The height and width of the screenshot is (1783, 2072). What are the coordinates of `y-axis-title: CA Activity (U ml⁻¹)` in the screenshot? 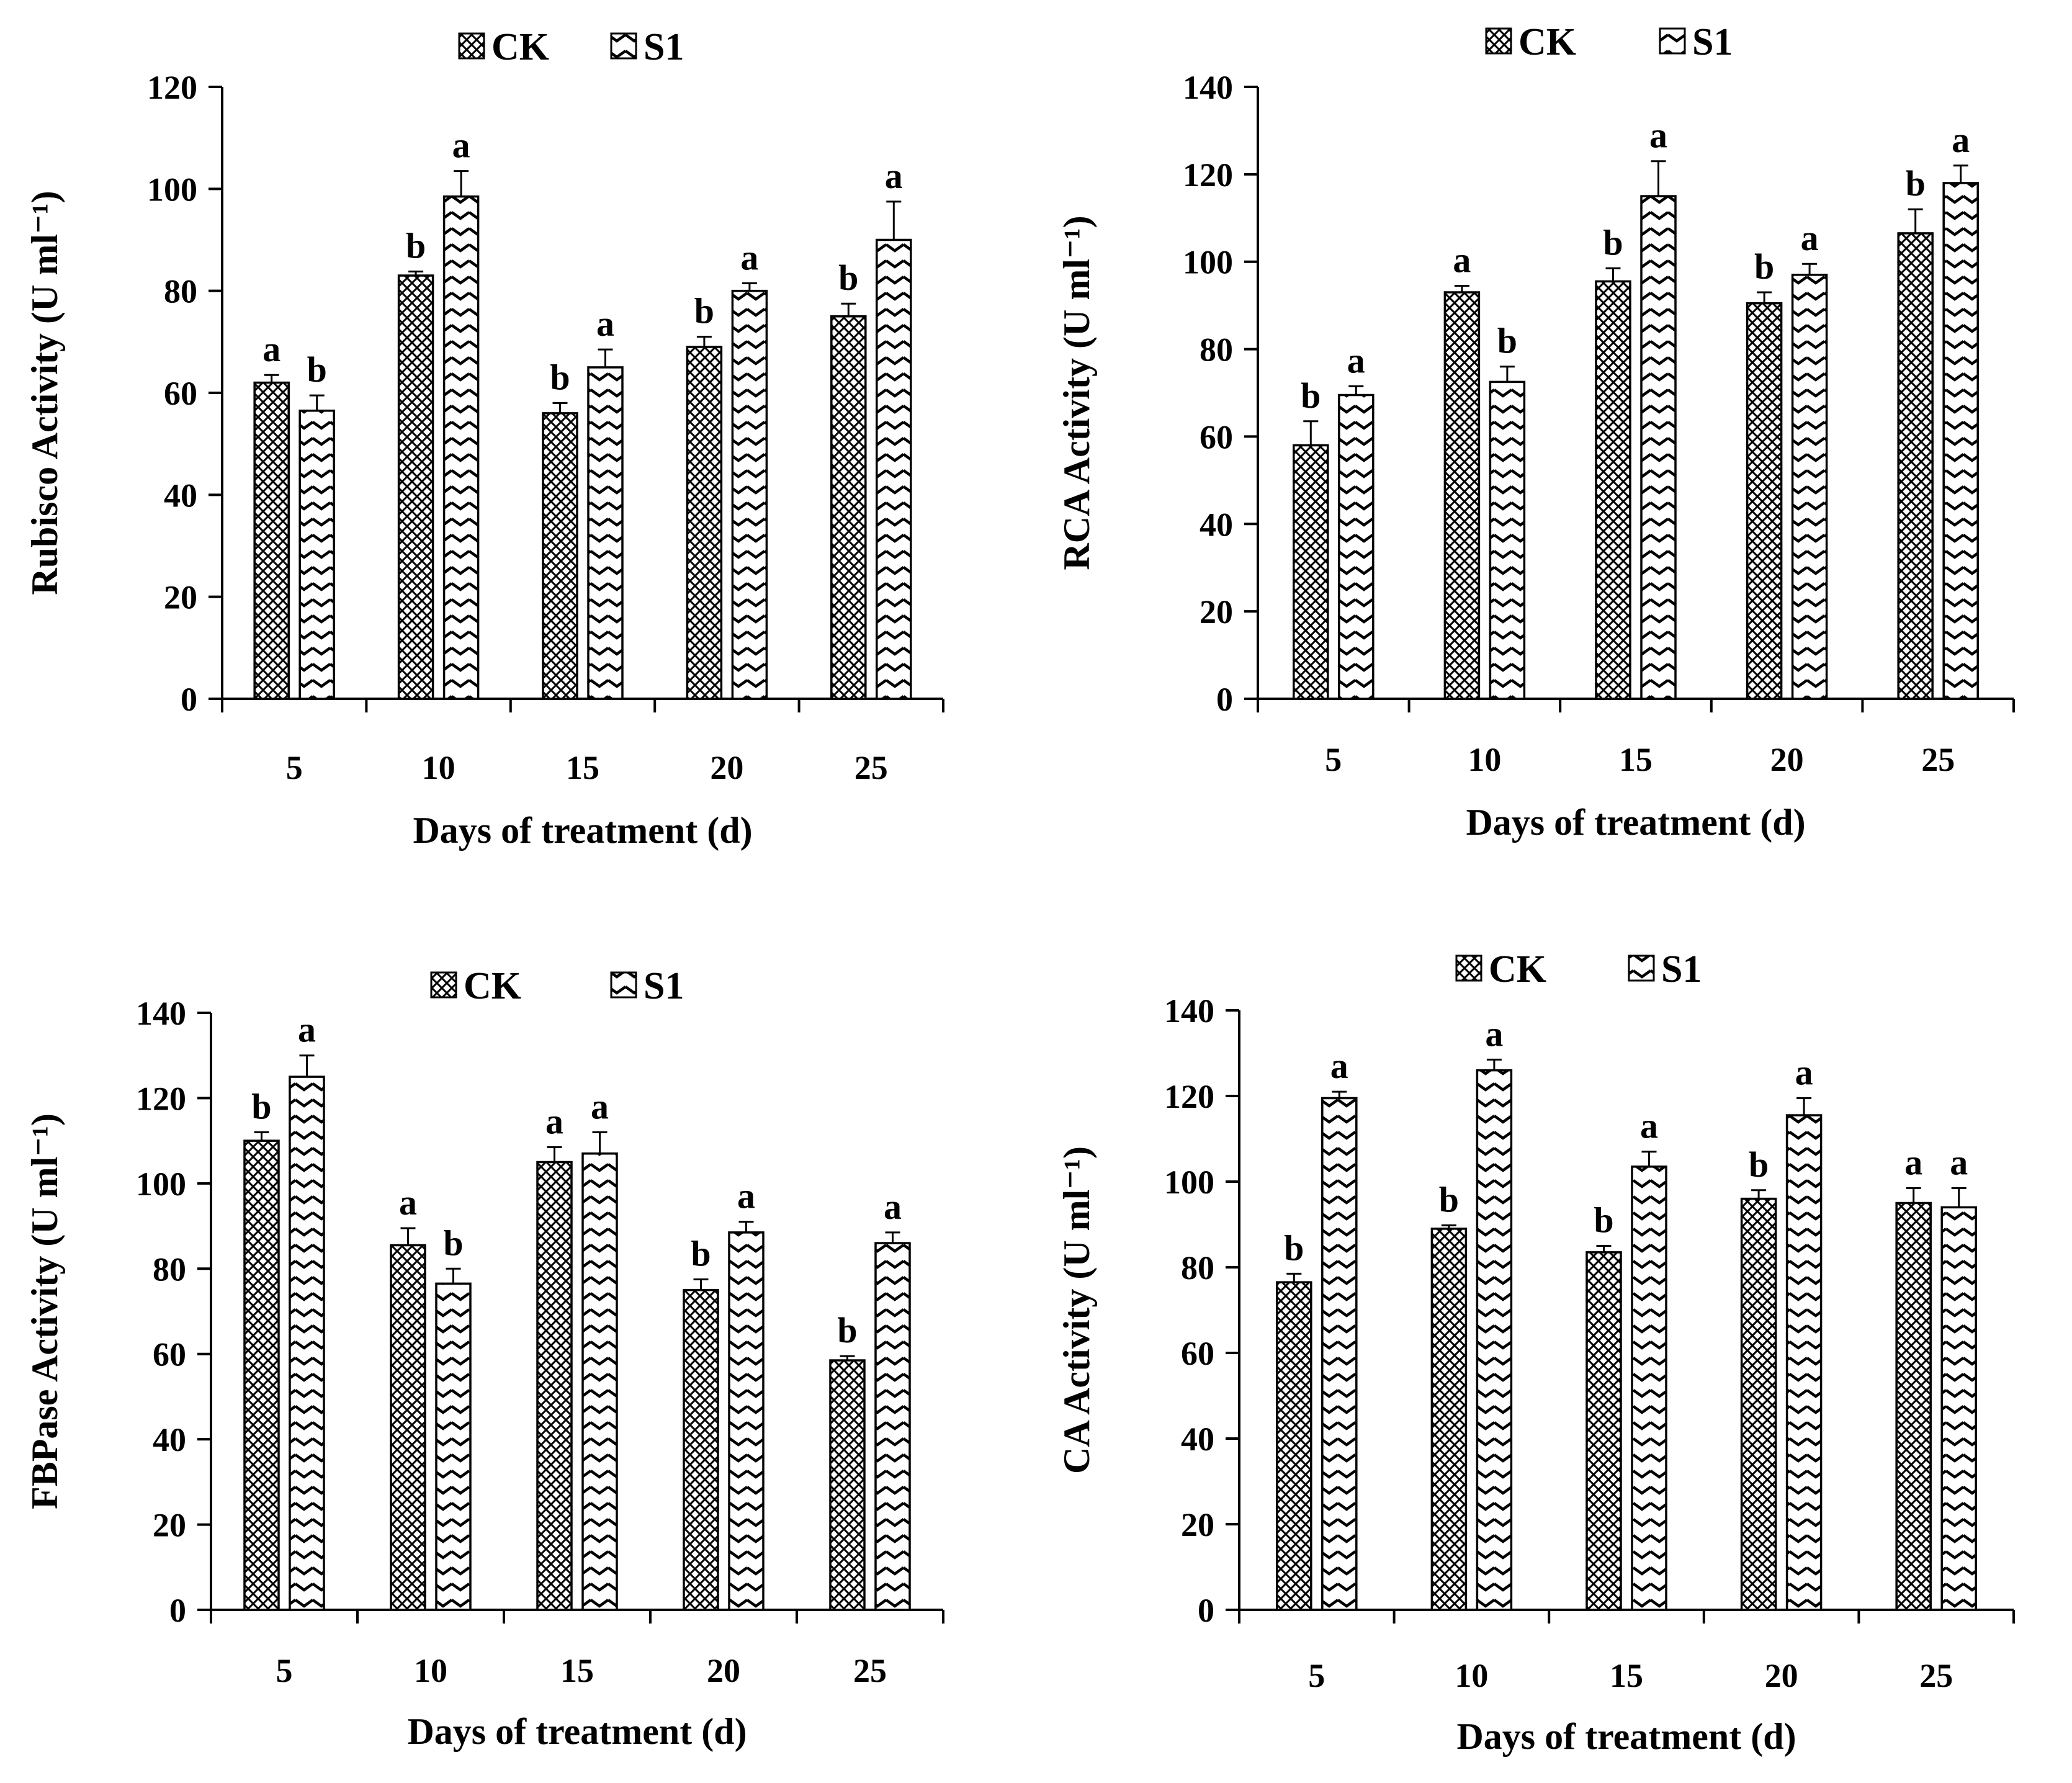 It's located at (1076, 1310).